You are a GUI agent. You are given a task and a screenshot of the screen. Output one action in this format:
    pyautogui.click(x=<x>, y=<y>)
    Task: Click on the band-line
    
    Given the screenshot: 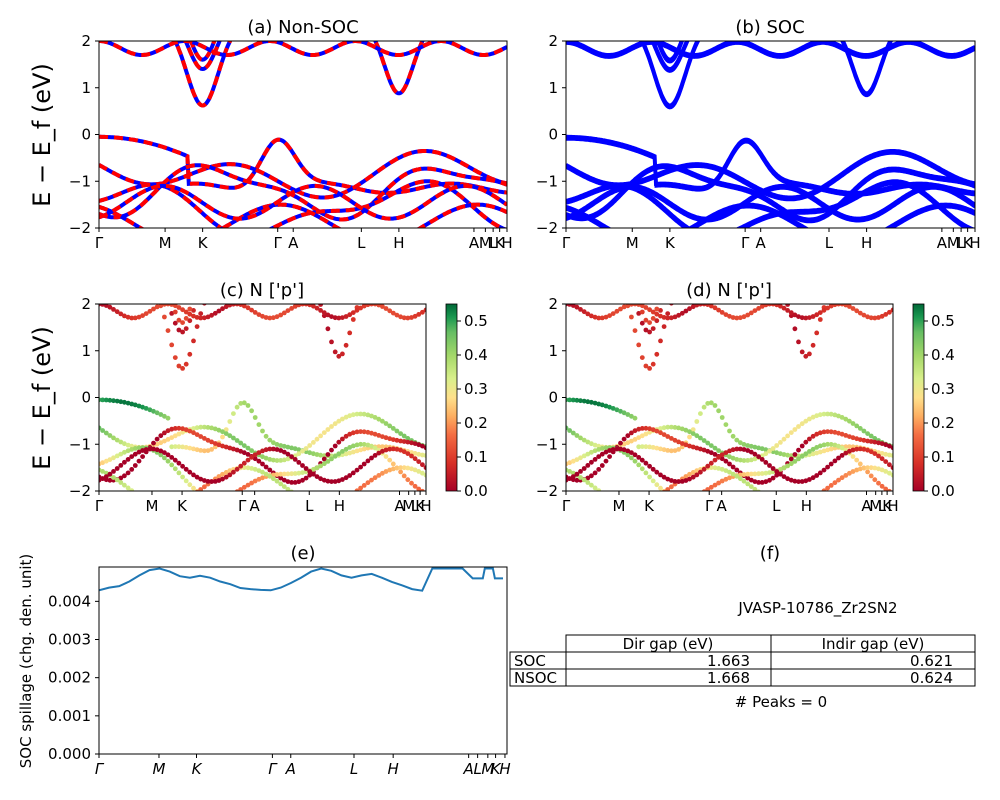 What is the action you would take?
    pyautogui.click(x=770, y=50)
    